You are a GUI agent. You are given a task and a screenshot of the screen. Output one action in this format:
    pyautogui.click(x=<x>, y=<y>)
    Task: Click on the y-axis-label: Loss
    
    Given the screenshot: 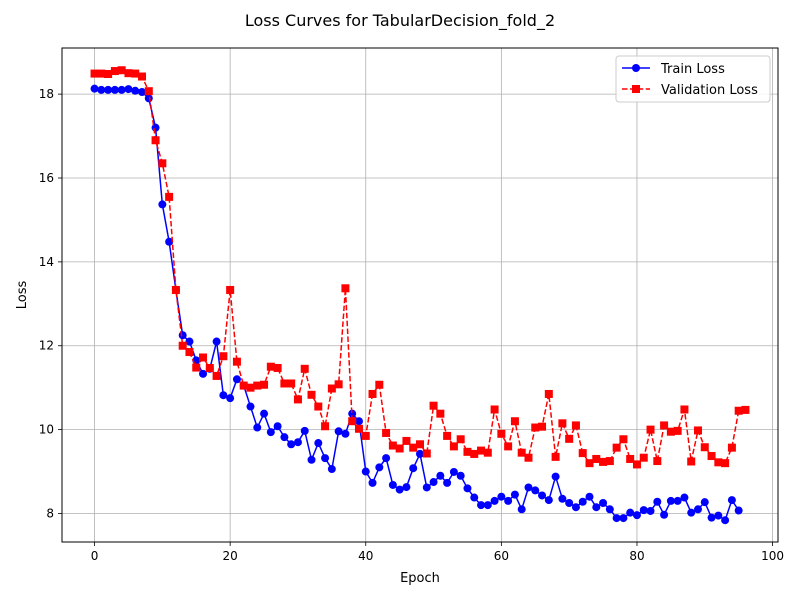 What is the action you would take?
    pyautogui.click(x=22, y=295)
    